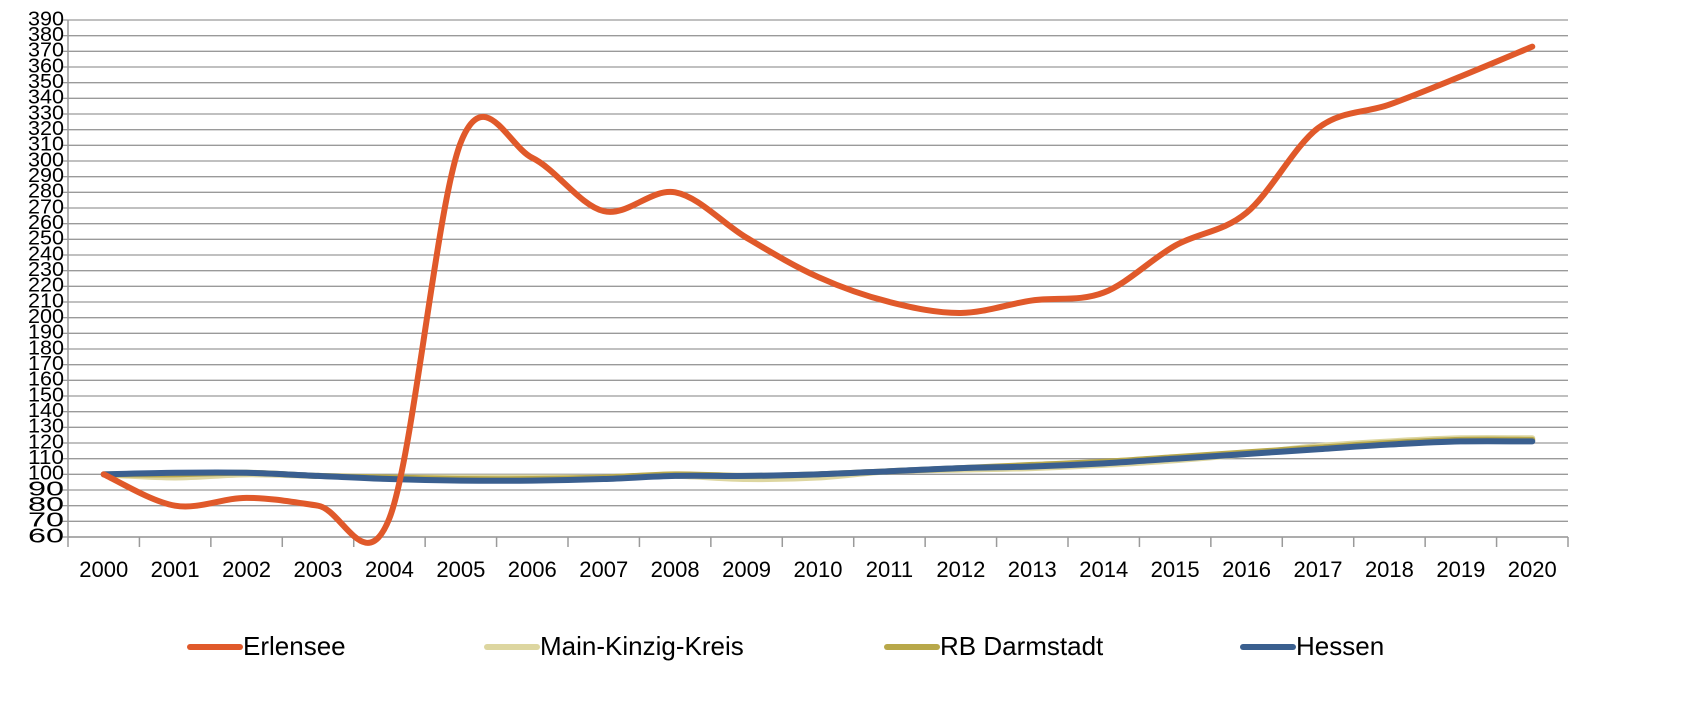  Describe the element at coordinates (46, 348) in the screenshot. I see `y-tick-label: 180` at that location.